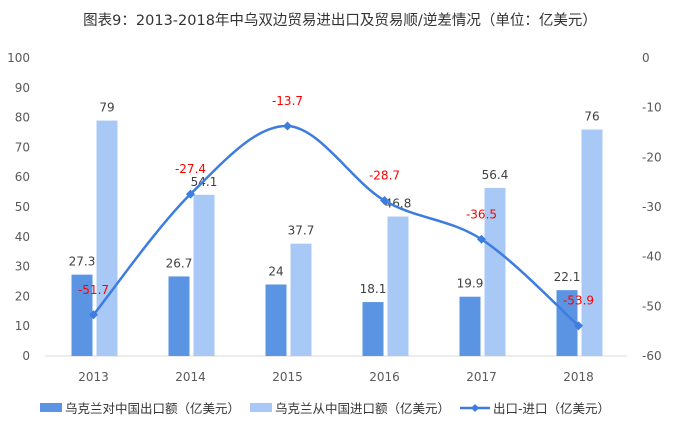 The height and width of the screenshot is (429, 680). Describe the element at coordinates (22, 88) in the screenshot. I see `left-tick-label: 90` at that location.